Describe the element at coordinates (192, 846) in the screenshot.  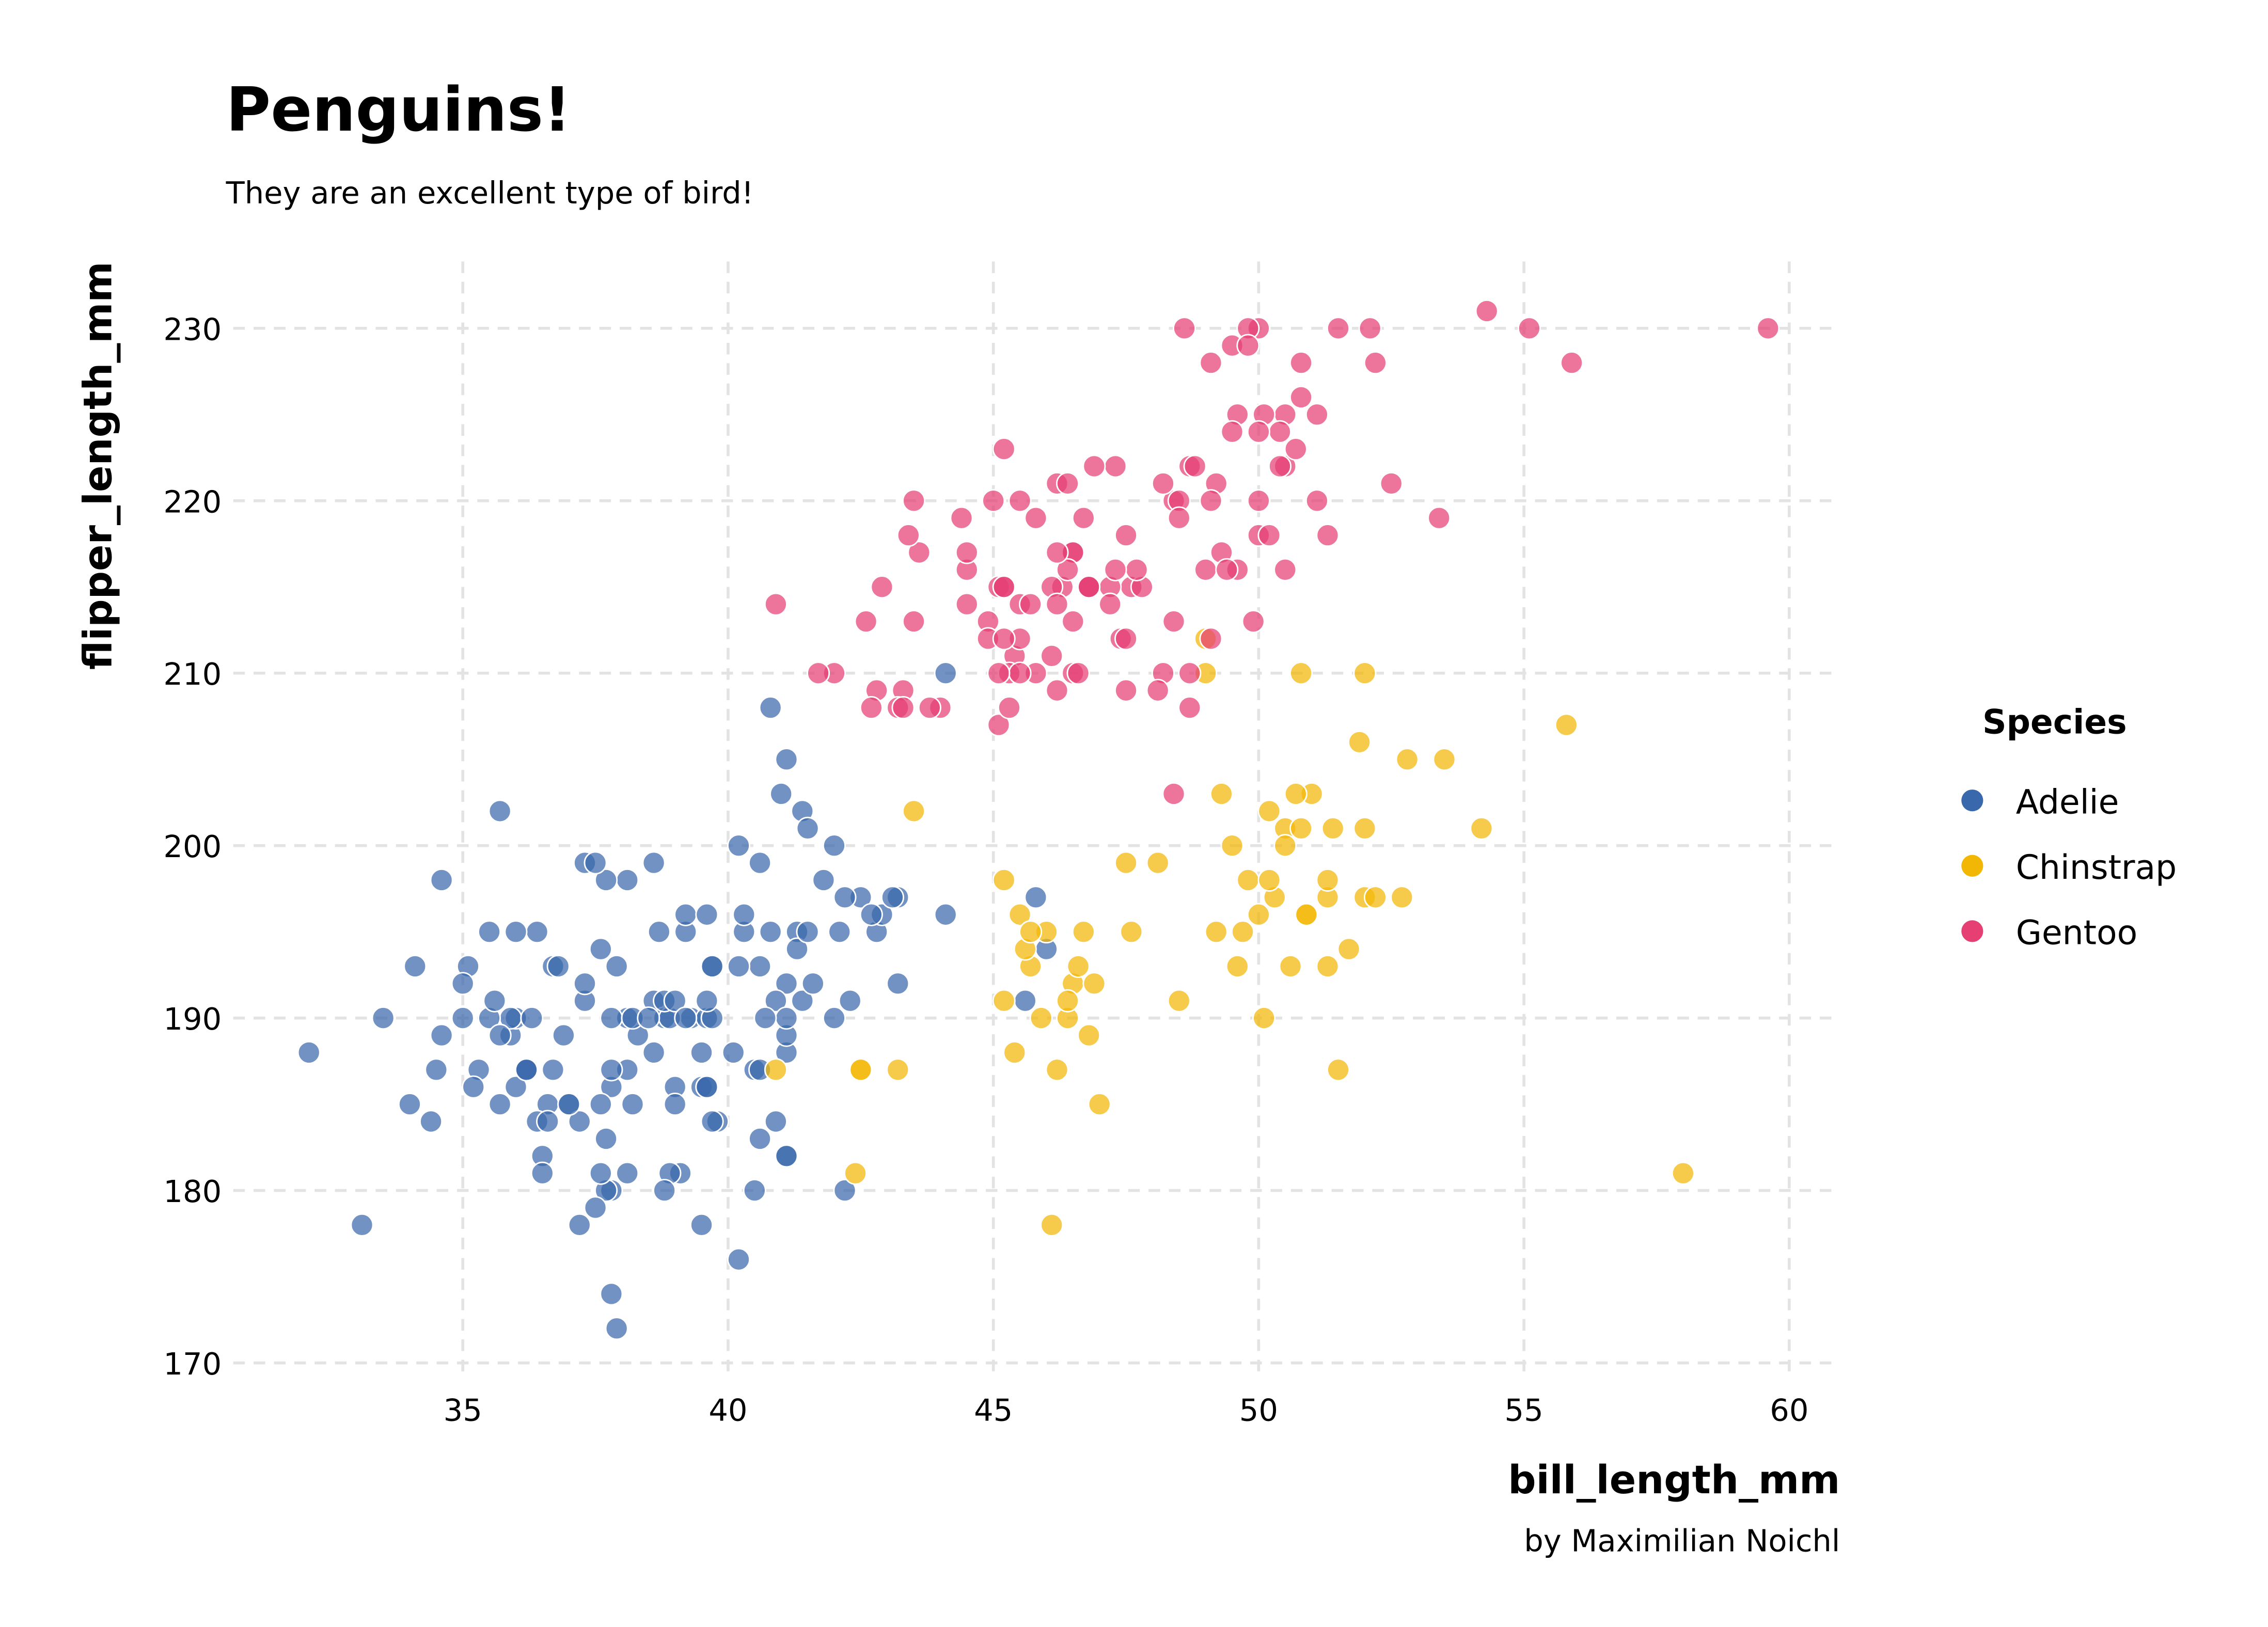
I see `y-tick-label: 200` at that location.